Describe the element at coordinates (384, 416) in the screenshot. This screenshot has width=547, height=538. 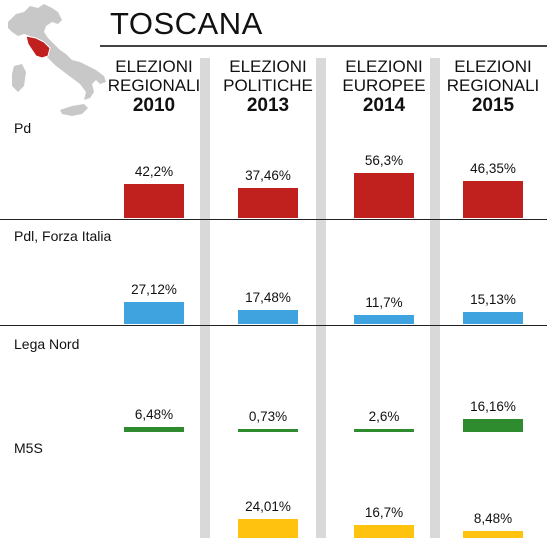
I see `data-label: 2,6%` at that location.